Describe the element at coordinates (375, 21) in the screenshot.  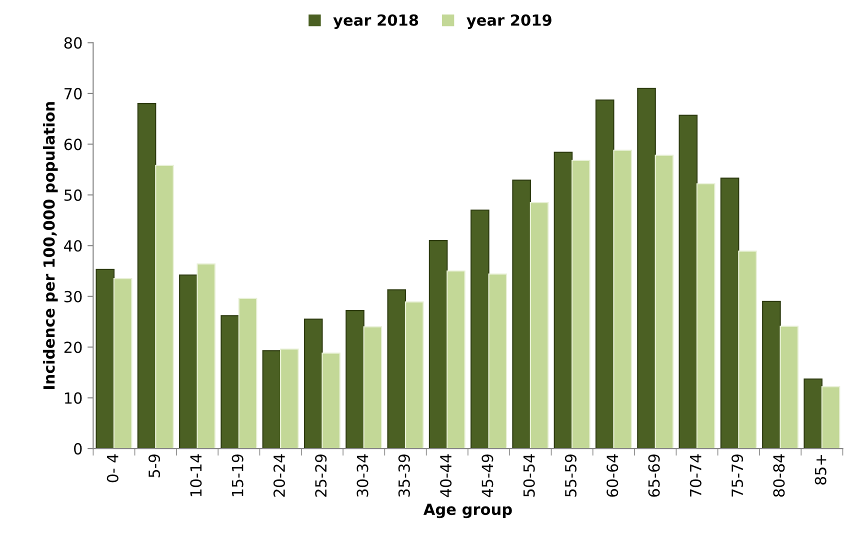
I see `legend-label: year 2018` at that location.